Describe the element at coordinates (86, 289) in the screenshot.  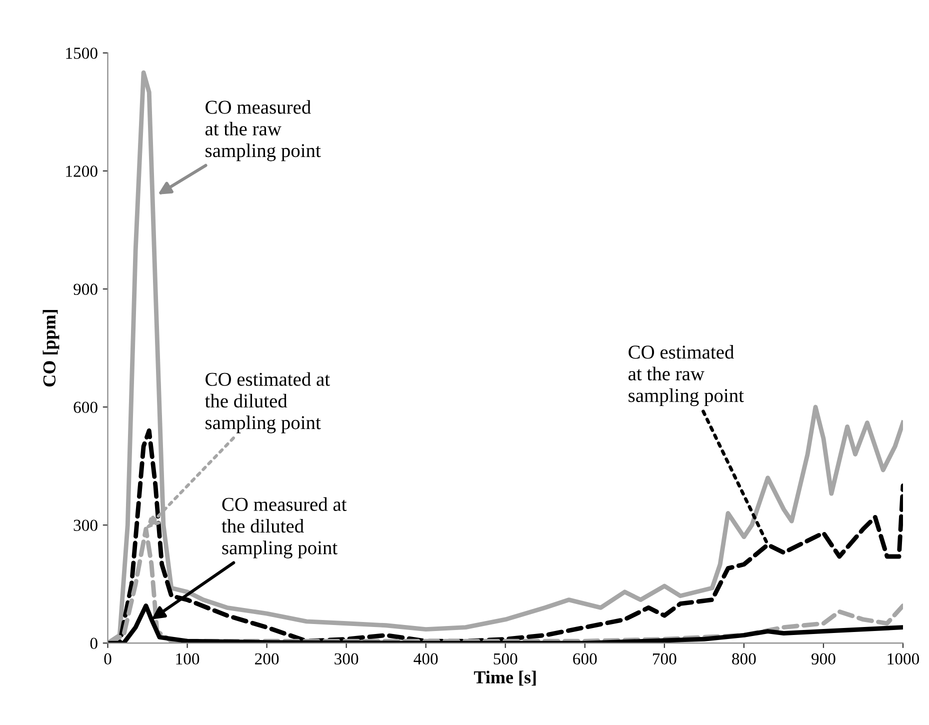
I see `y-tick-label: 900` at that location.